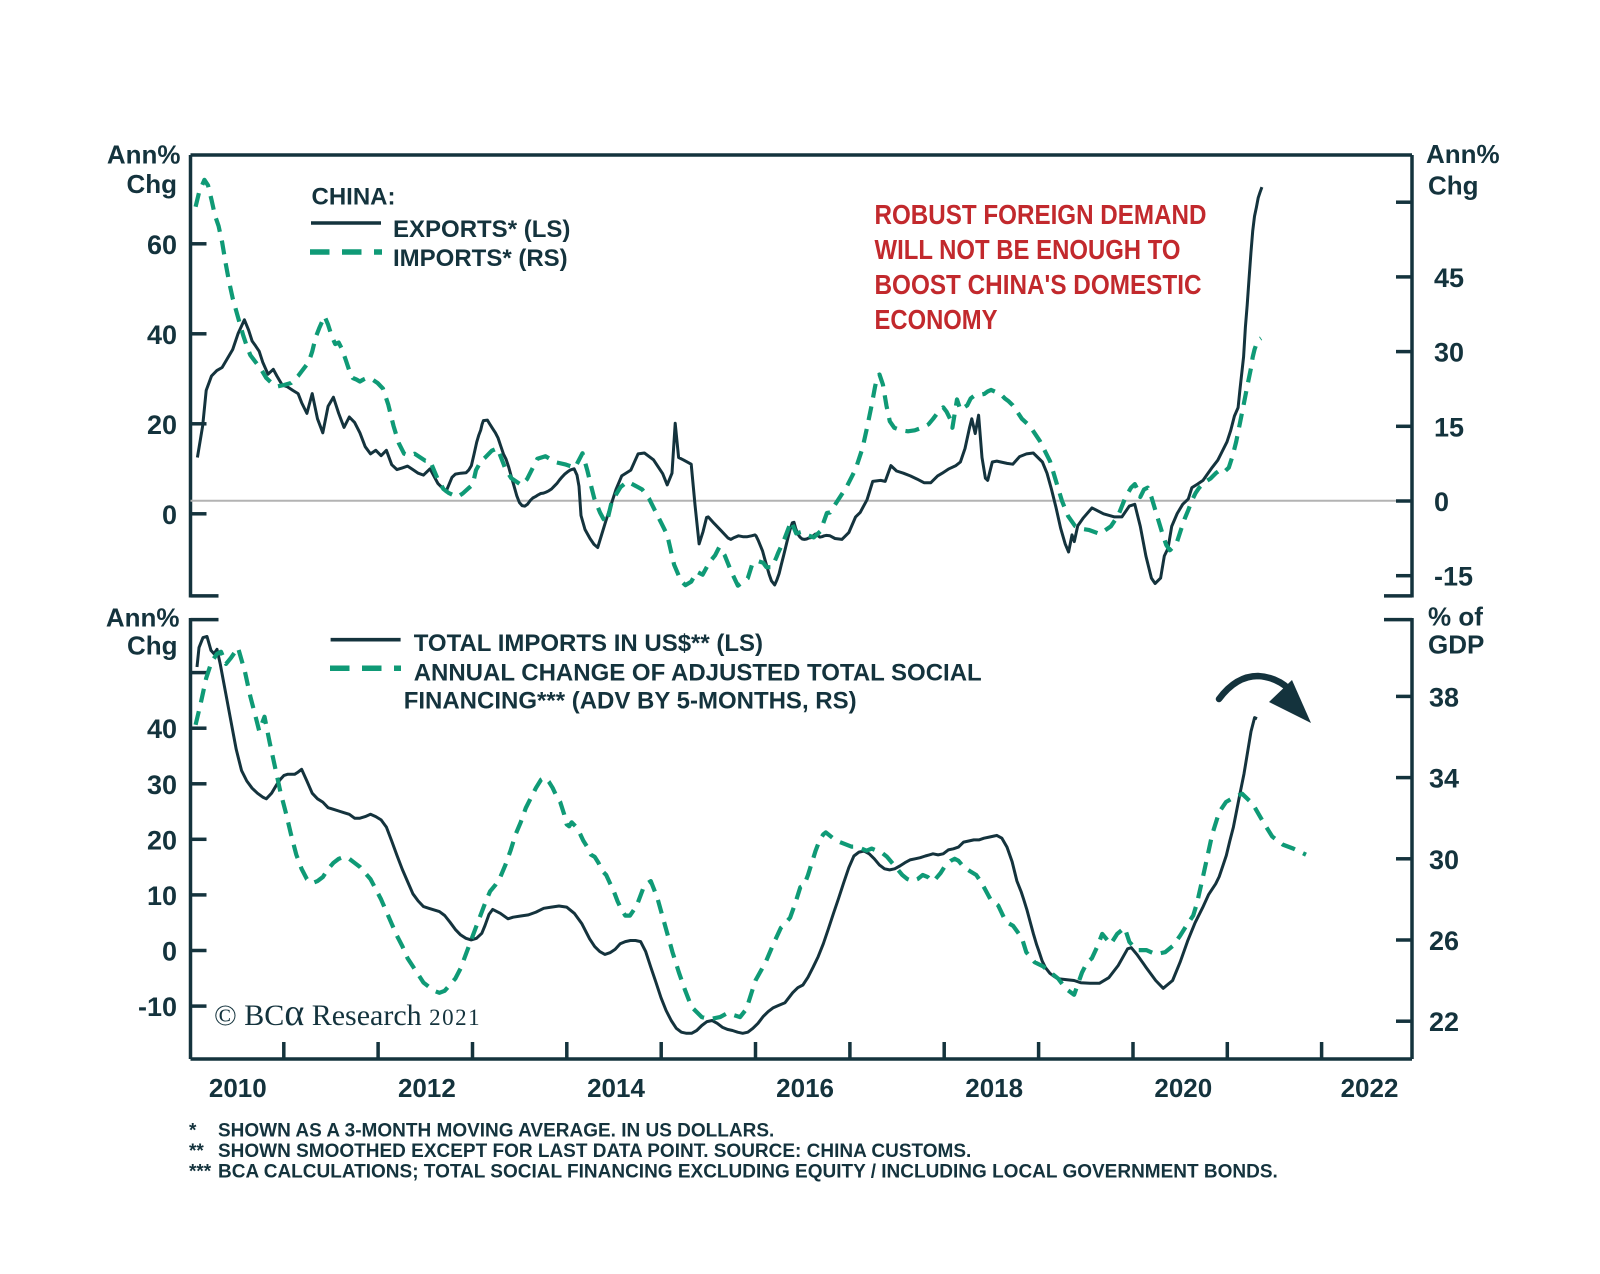 This screenshot has height=1274, width=1600. What do you see at coordinates (936, 319) in the screenshot?
I see `svg-text: ECONOMY` at bounding box center [936, 319].